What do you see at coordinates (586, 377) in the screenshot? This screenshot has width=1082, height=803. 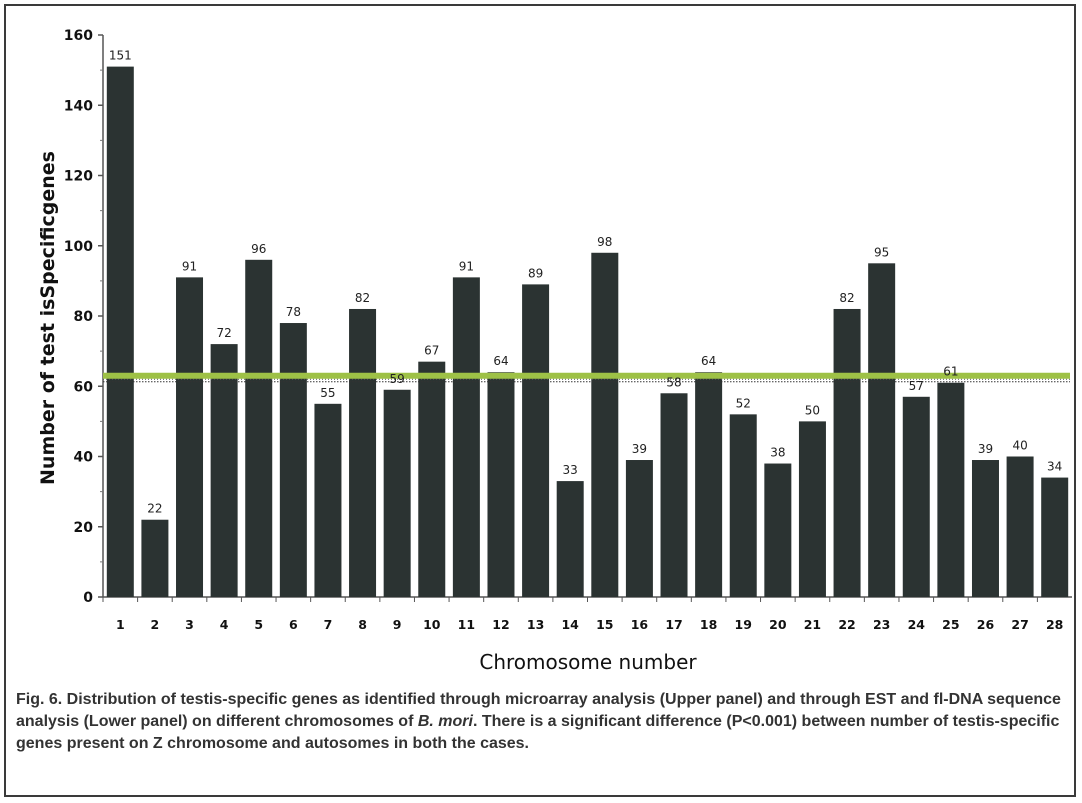 I see `threshold-line-group` at bounding box center [586, 377].